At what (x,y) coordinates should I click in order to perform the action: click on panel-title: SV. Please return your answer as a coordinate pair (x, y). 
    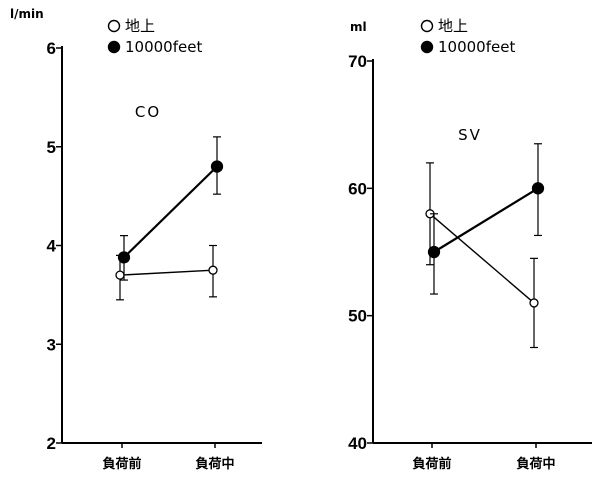
    Looking at the image, I should click on (470, 135).